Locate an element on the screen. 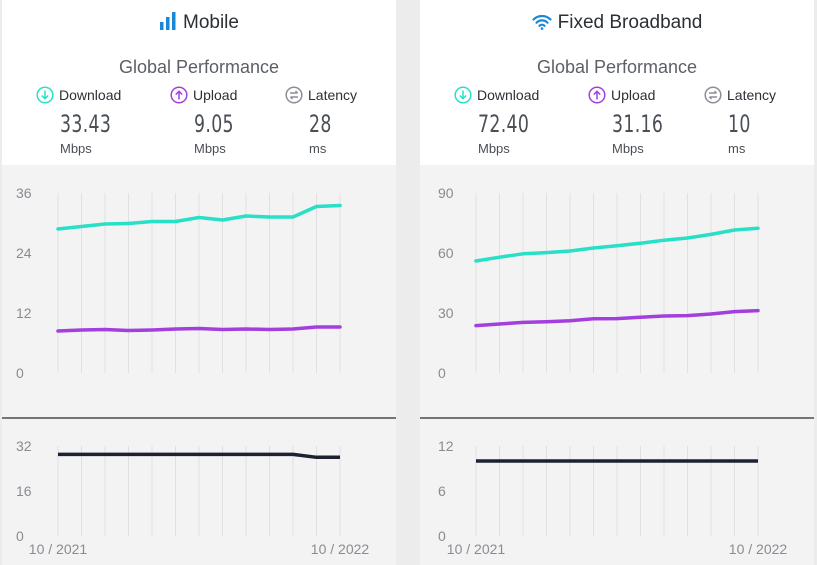  panel-title: Mobile is located at coordinates (199, 24).